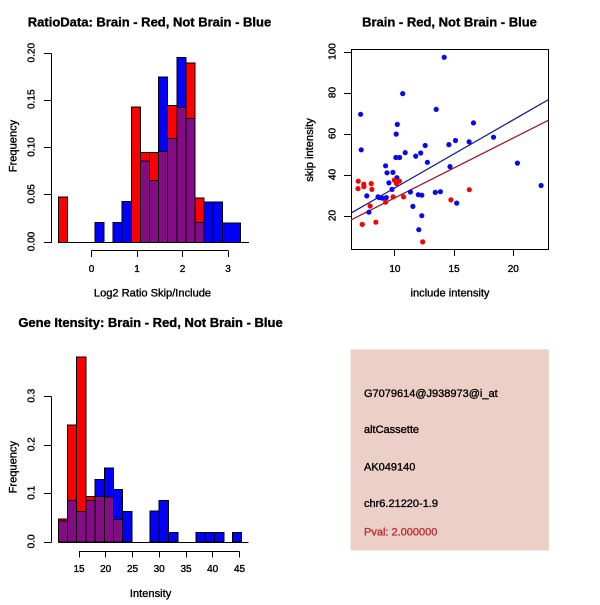  Describe the element at coordinates (32, 541) in the screenshot. I see `svg-text: 0.0` at that location.